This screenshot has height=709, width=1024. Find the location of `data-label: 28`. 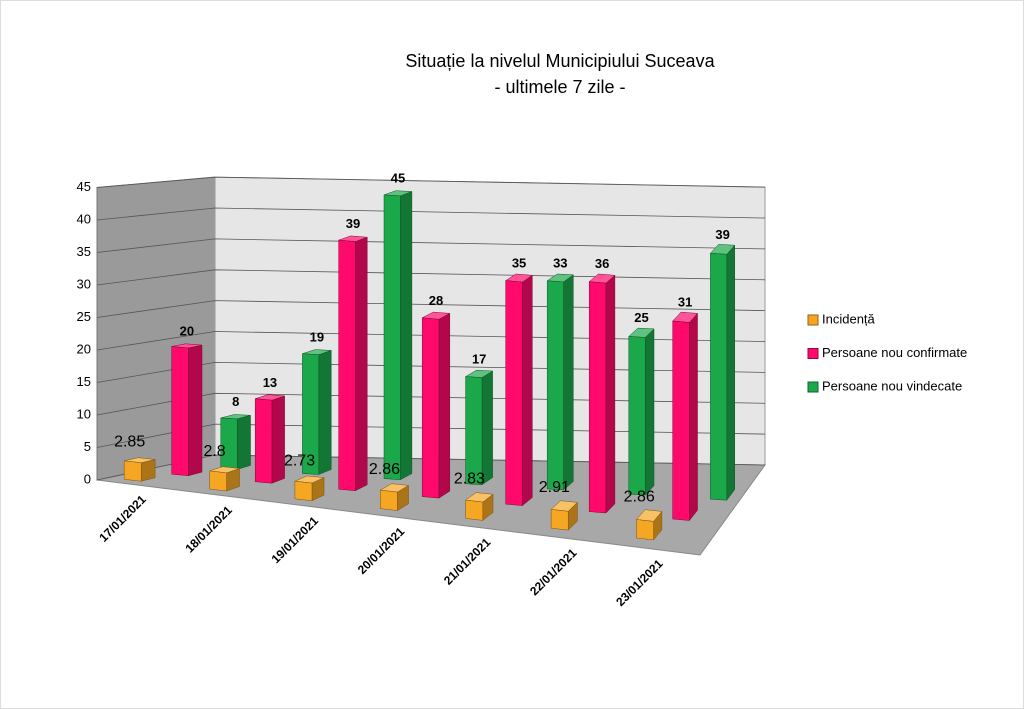

data-label: 28 is located at coordinates (436, 300).